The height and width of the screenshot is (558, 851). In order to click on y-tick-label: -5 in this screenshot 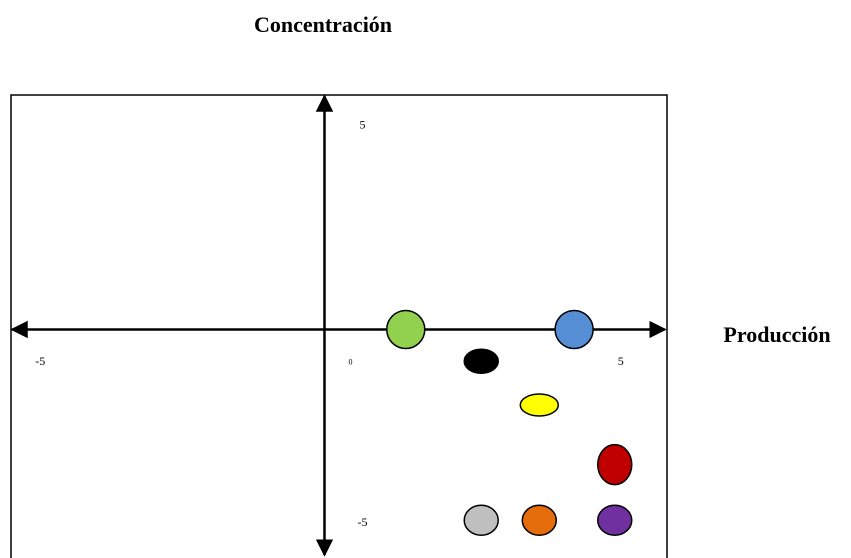, I will do `click(362, 522)`.